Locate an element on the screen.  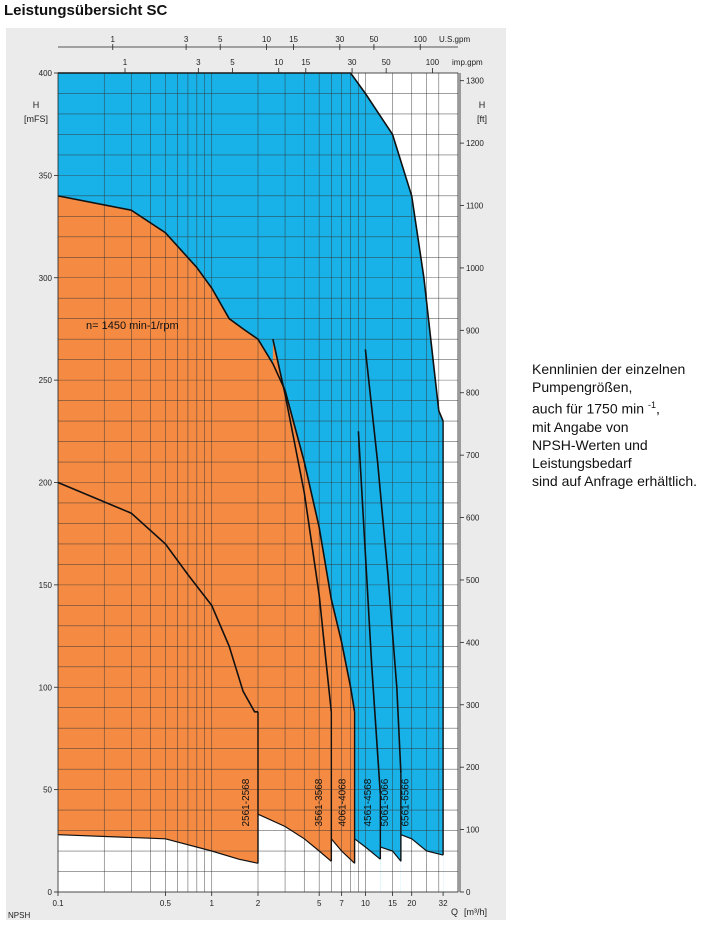
ft-tick-label: 100 is located at coordinates (473, 830).